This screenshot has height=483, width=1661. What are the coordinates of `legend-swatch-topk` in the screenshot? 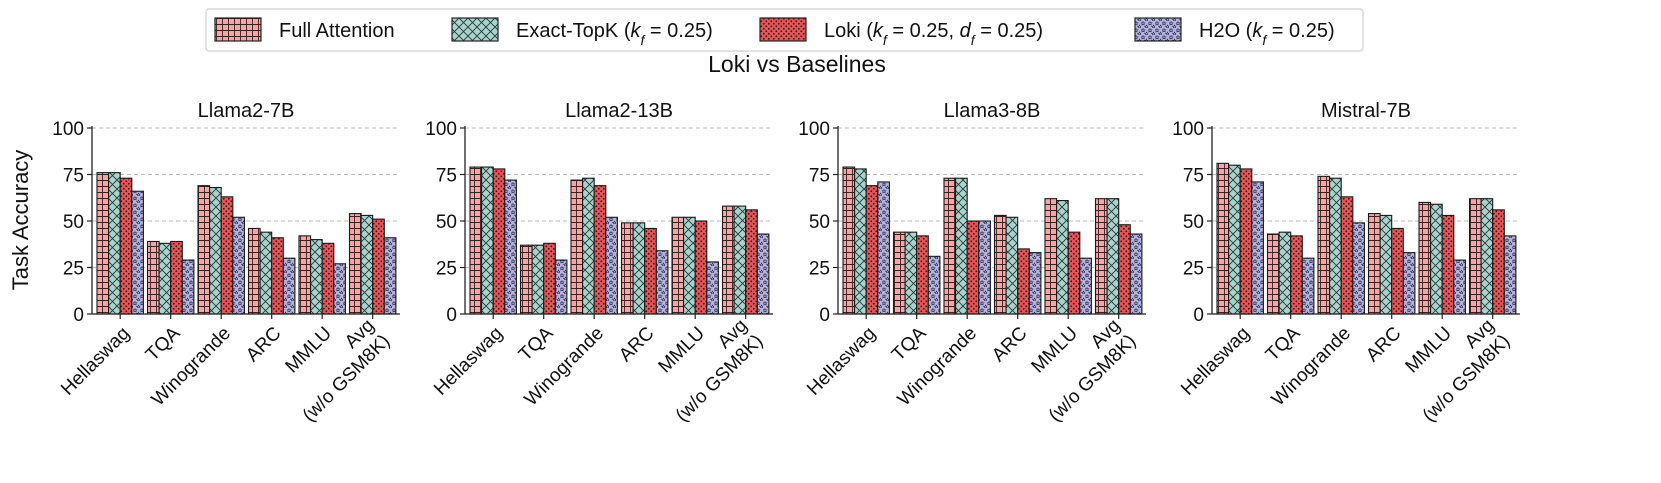 It's located at (475, 29).